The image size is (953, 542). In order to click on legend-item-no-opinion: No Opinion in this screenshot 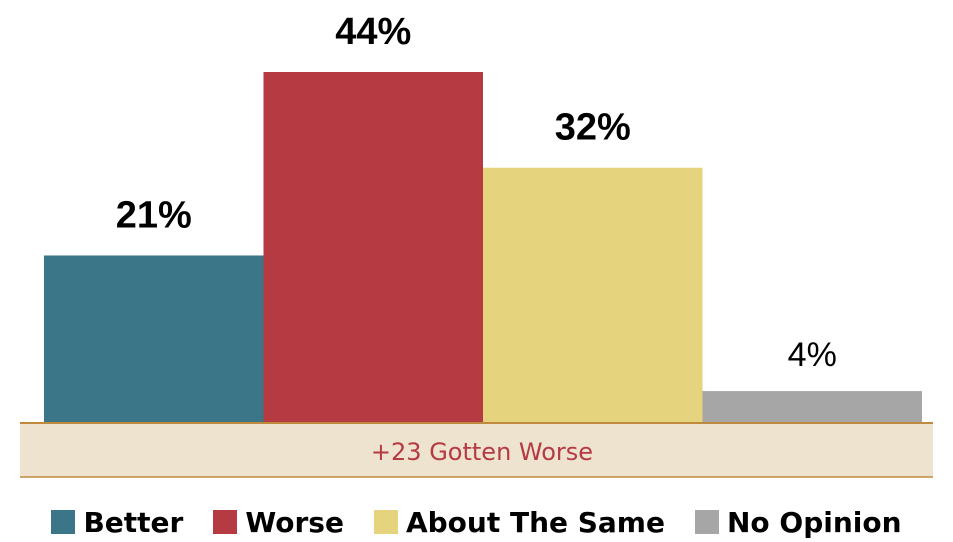, I will do `click(798, 522)`.